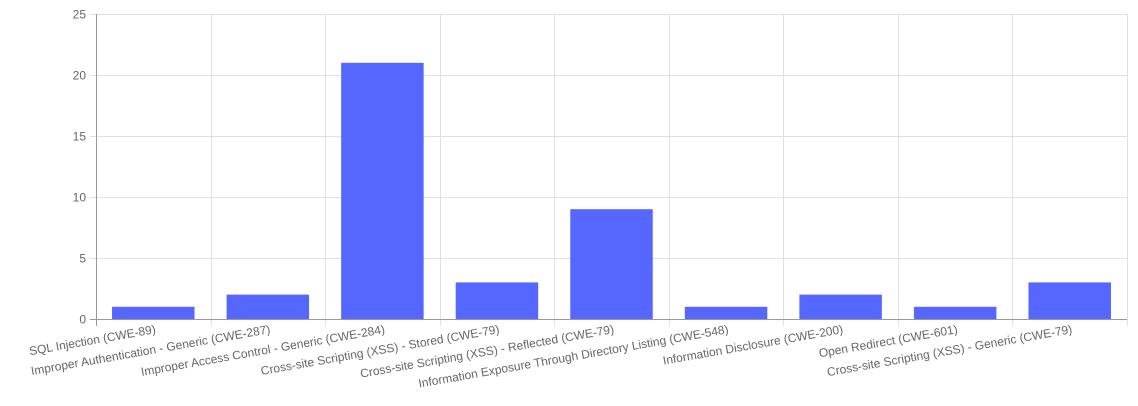 The image size is (1138, 406). Describe the element at coordinates (80, 76) in the screenshot. I see `y-tick-label: 20` at that location.